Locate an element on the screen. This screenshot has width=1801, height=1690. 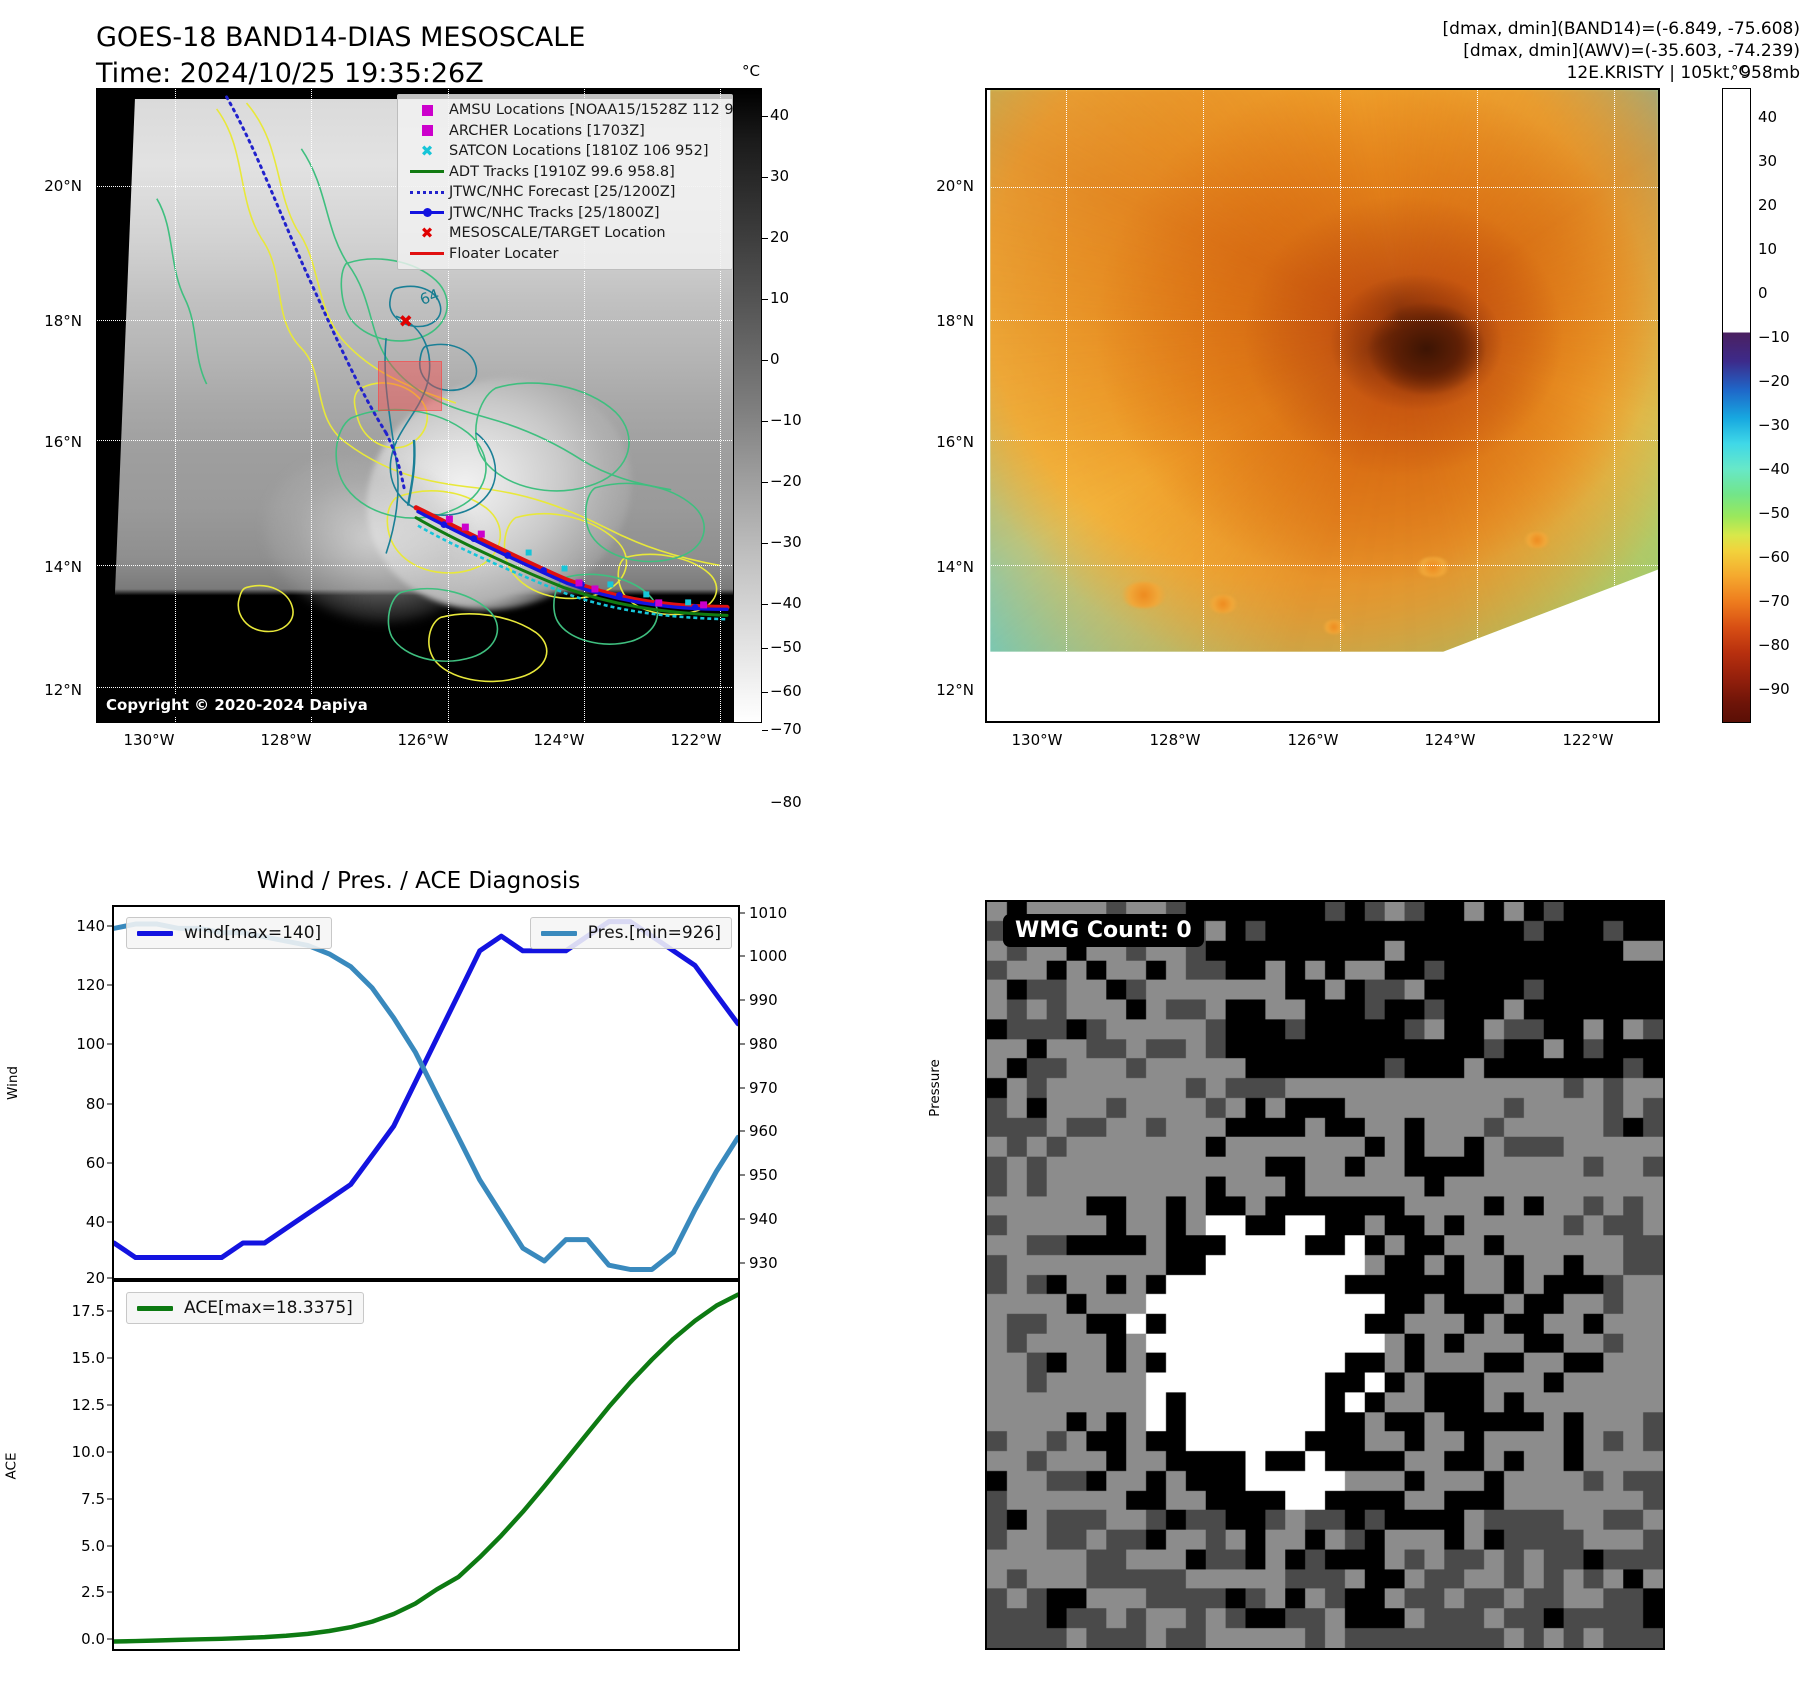
tr-cb-tick-40: 40 is located at coordinates (1768, 117).